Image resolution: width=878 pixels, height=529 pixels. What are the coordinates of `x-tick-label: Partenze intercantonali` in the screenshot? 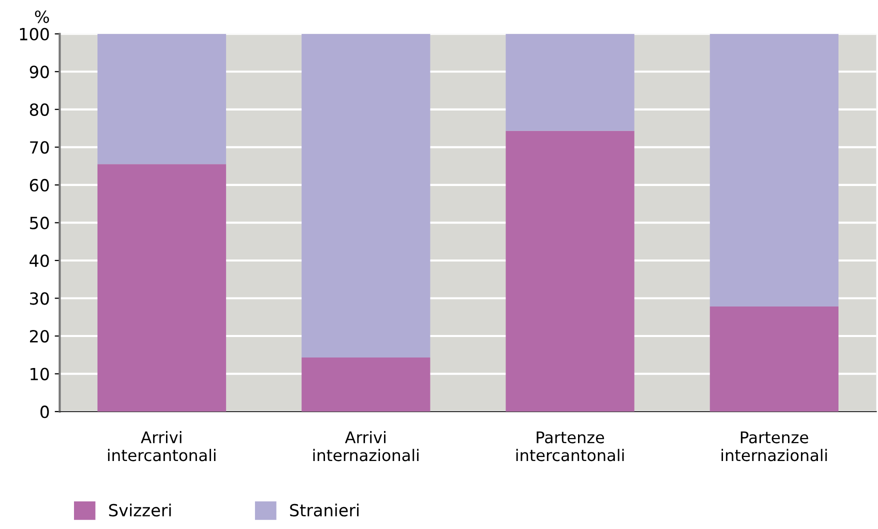 It's located at (570, 447).